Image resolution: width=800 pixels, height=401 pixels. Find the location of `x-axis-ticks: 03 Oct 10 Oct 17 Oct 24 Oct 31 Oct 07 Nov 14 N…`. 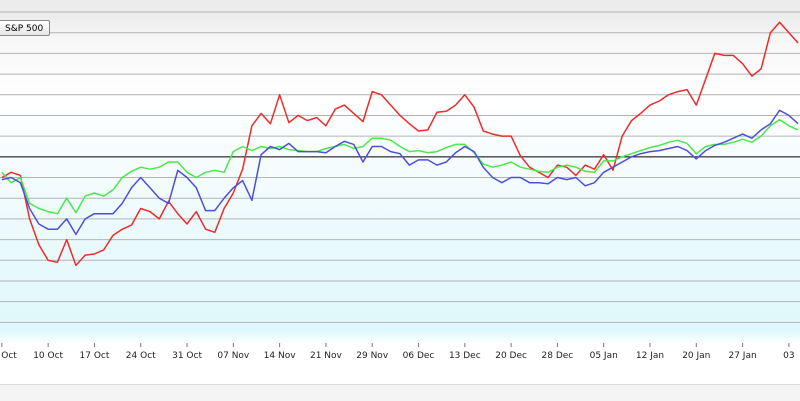

x-axis-ticks: 03 Oct 10 Oct 17 Oct 24 Oct 31 Oct 07 Nov 14 N… is located at coordinates (397, 352).